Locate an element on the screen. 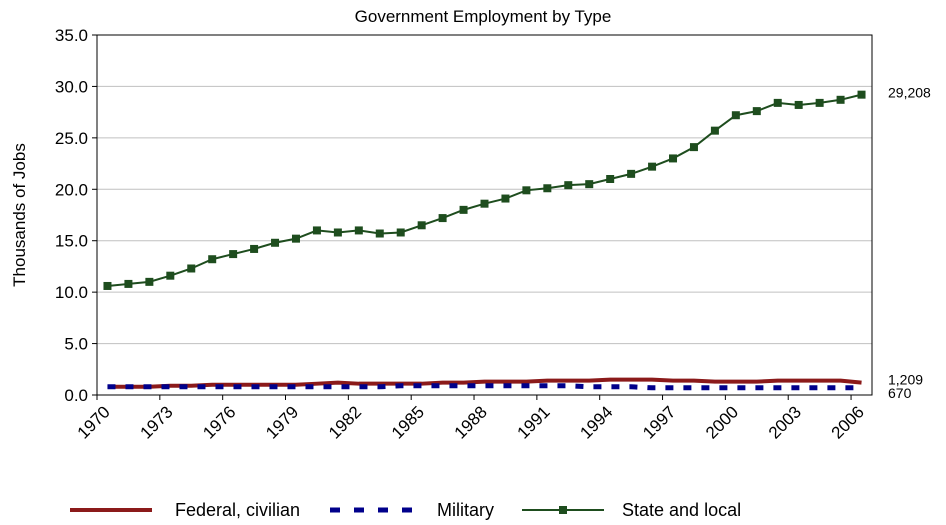 This screenshot has width=946, height=525. end-label: 1,209 is located at coordinates (905, 380).